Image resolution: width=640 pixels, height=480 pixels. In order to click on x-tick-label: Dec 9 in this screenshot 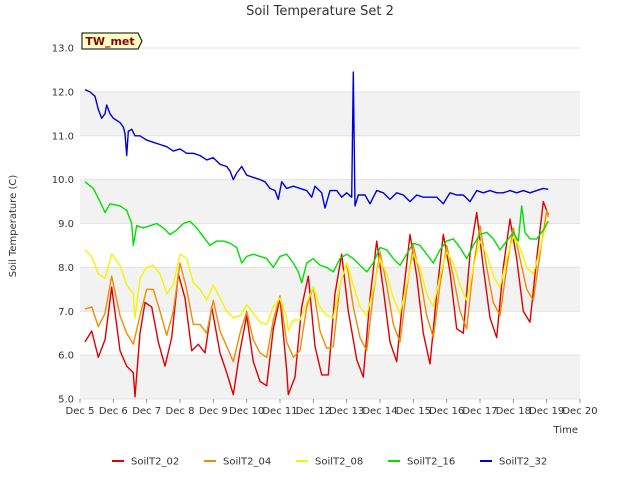, I will do `click(213, 411)`.